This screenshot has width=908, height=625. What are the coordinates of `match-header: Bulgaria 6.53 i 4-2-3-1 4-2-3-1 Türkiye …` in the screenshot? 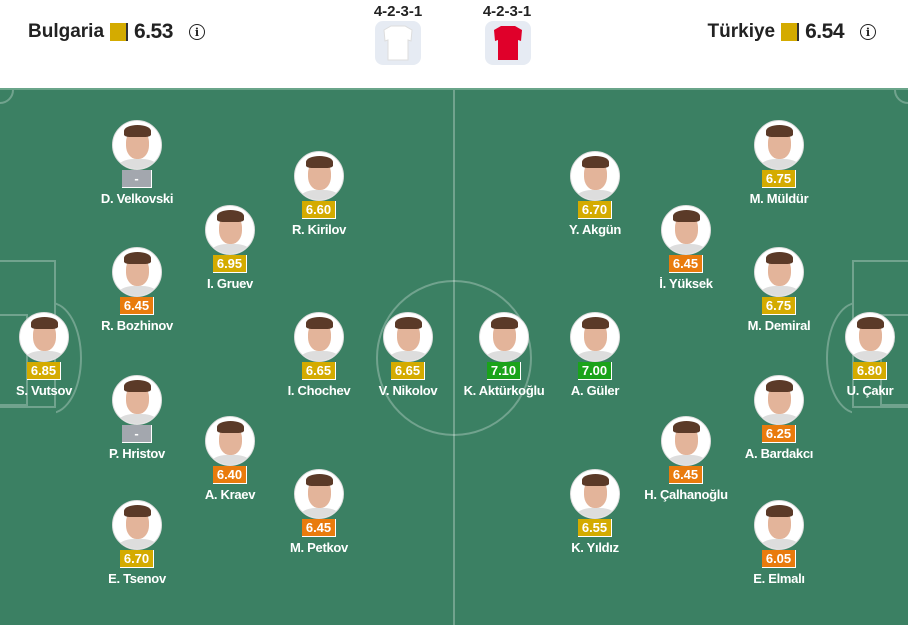 It's located at (454, 44).